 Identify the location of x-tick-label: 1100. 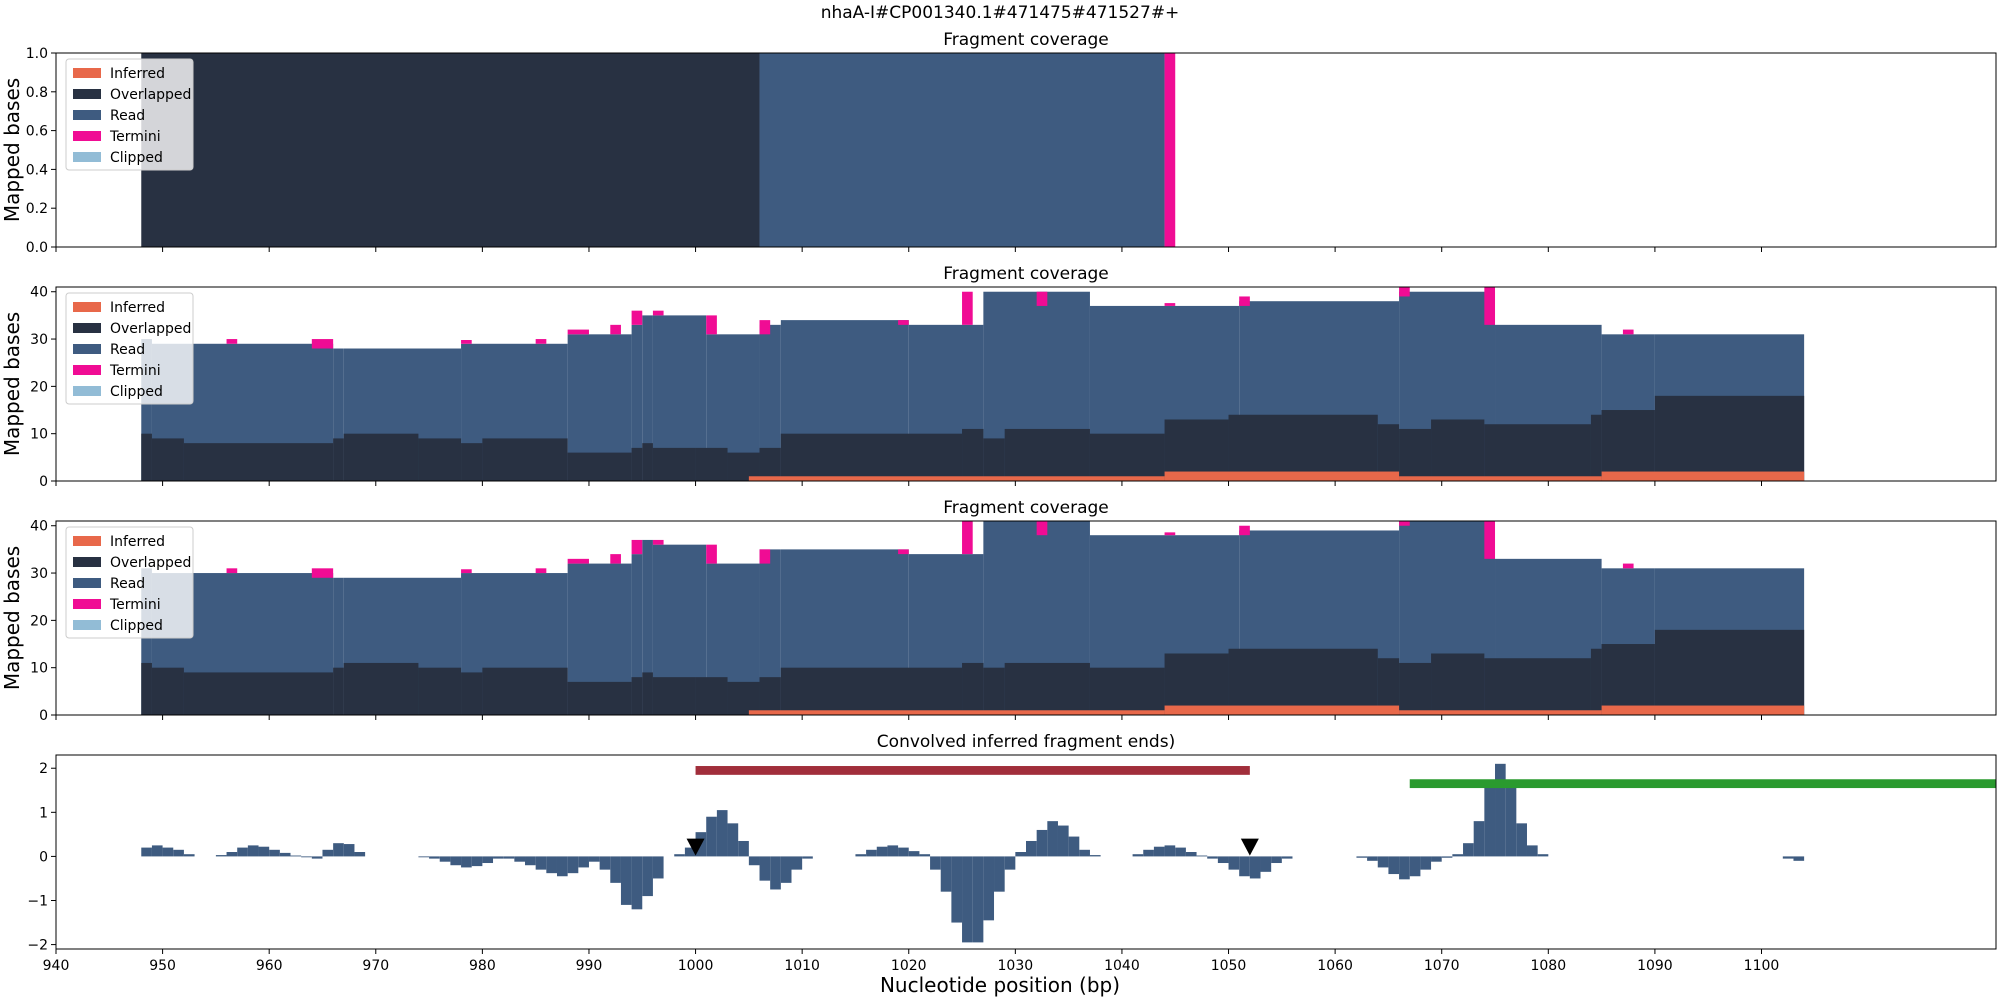
(1762, 966).